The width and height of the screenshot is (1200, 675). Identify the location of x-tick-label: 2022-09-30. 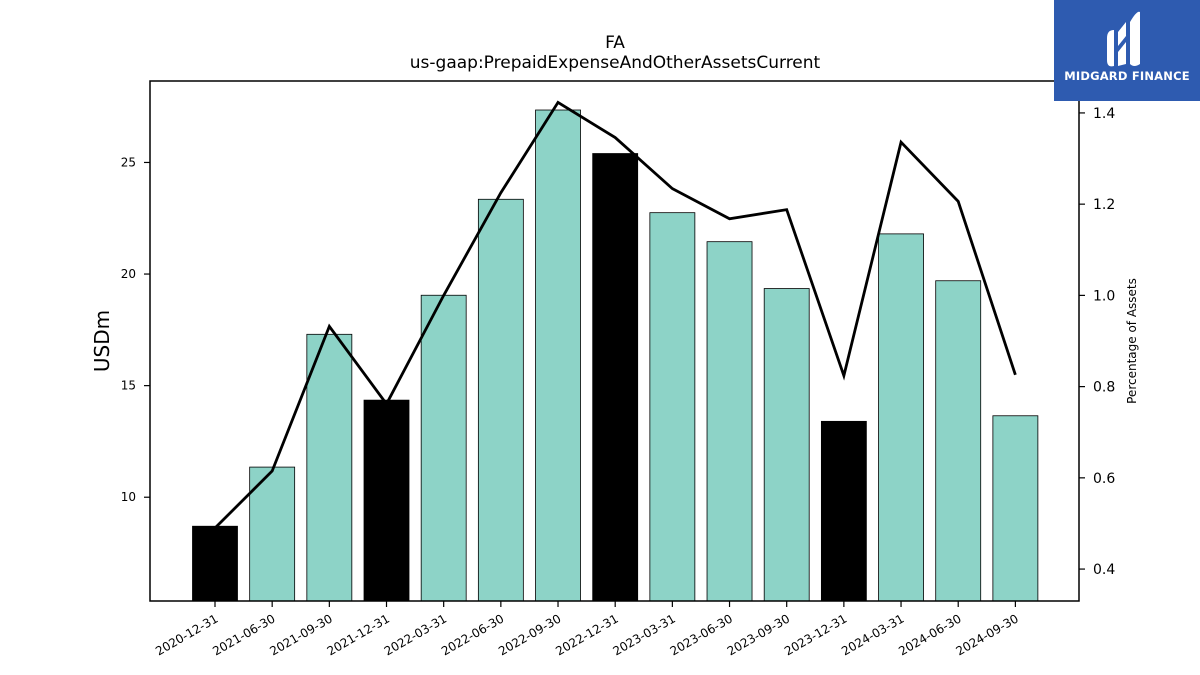
(529, 634).